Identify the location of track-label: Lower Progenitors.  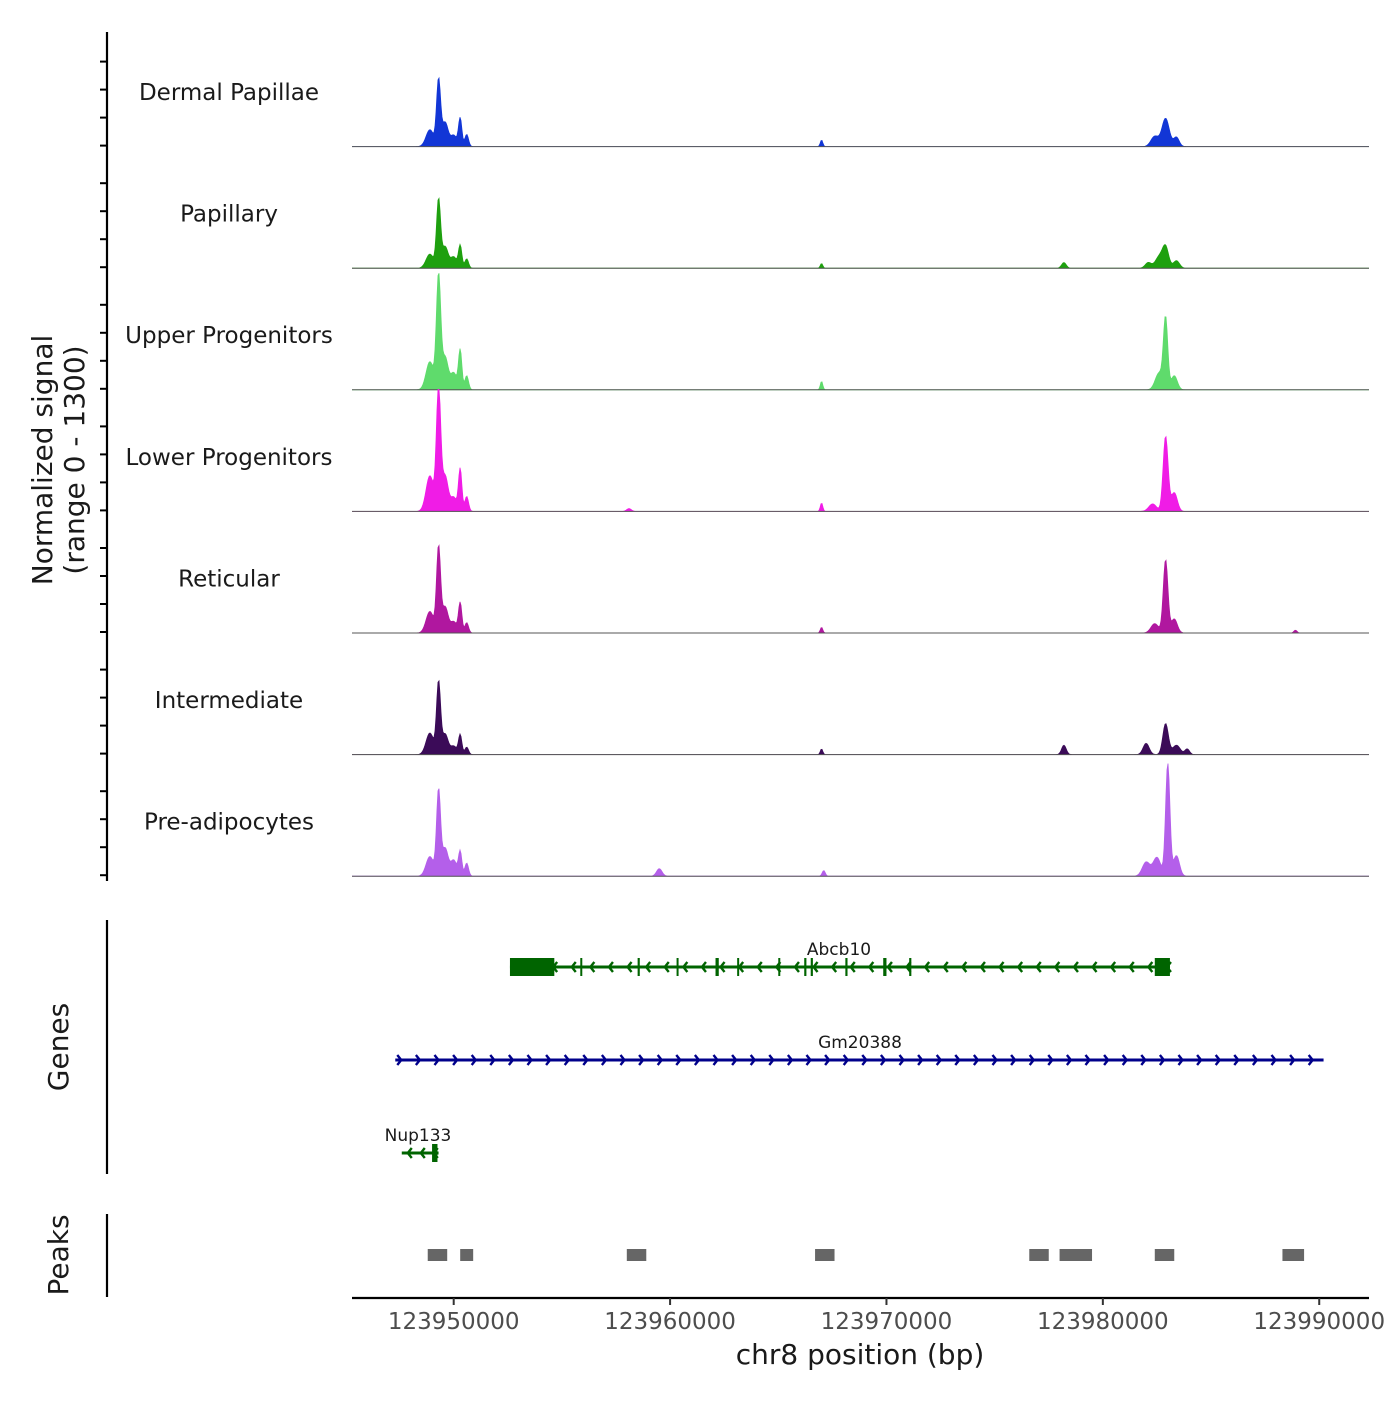
(229, 458).